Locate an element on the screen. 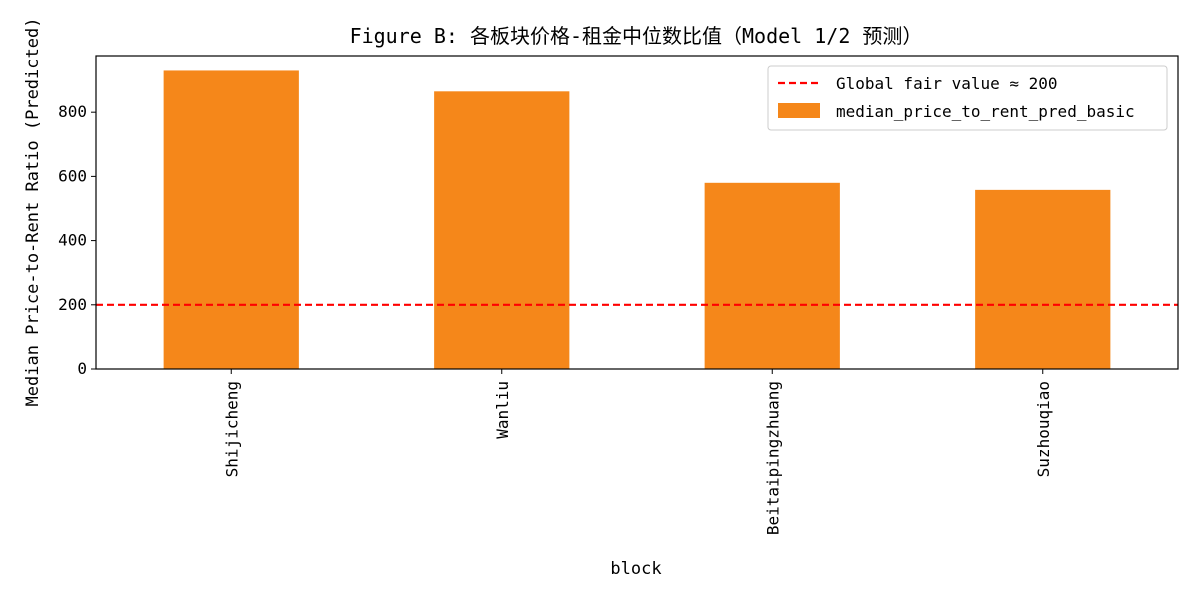 This screenshot has height=600, width=1200. chart-title: Figure B: 各板块价格-租金中位数比值（Model 1/2 预测） is located at coordinates (636, 36).